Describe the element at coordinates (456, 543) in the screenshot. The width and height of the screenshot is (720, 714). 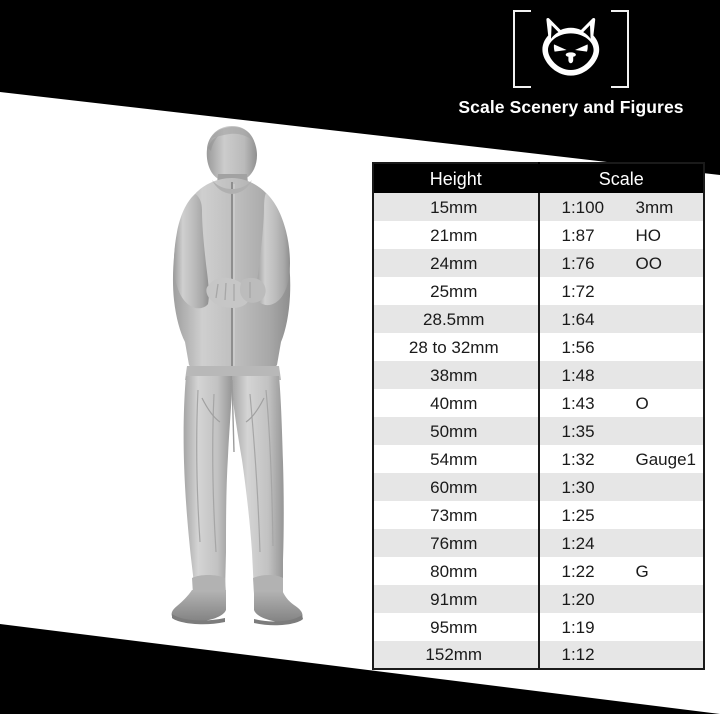
I see `cell-height: 76mm` at that location.